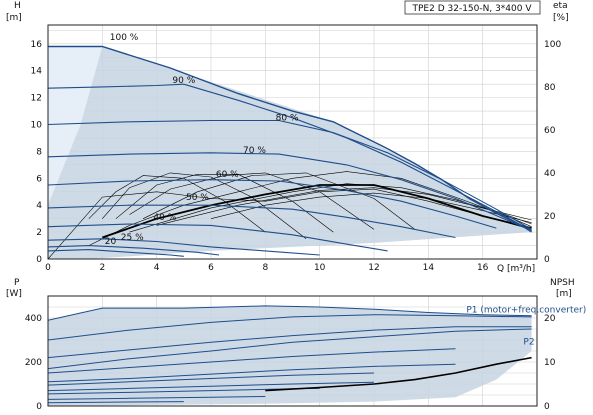  Describe the element at coordinates (157, 268) in the screenshot. I see `x-tick-label: 4` at that location.